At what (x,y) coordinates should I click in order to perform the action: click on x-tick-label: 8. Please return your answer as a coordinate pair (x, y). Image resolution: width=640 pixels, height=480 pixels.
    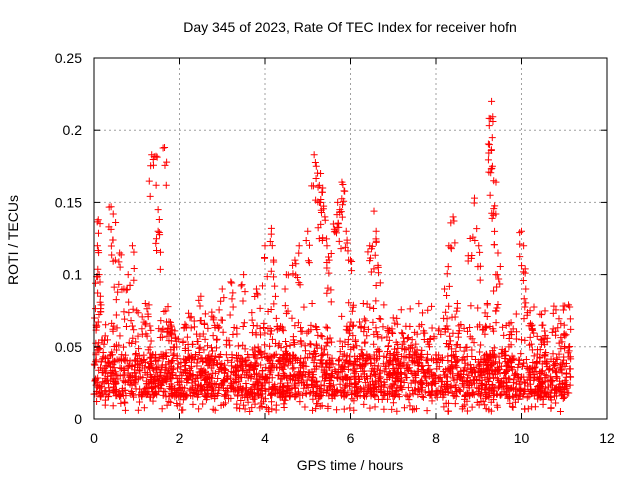
    Looking at the image, I should click on (436, 438).